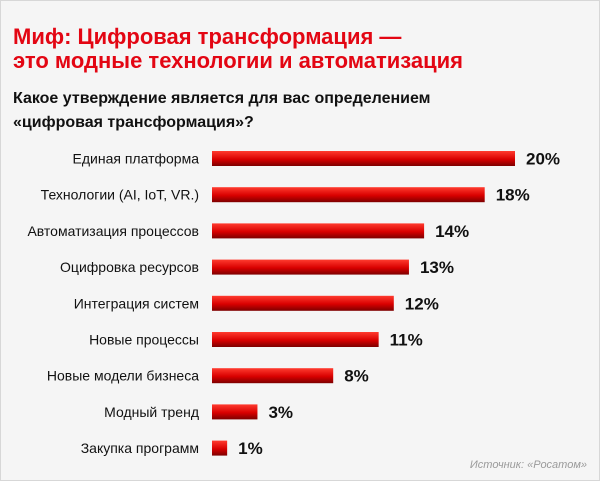 This screenshot has height=481, width=600. I want to click on category-label: Автоматизация процессов, so click(113, 231).